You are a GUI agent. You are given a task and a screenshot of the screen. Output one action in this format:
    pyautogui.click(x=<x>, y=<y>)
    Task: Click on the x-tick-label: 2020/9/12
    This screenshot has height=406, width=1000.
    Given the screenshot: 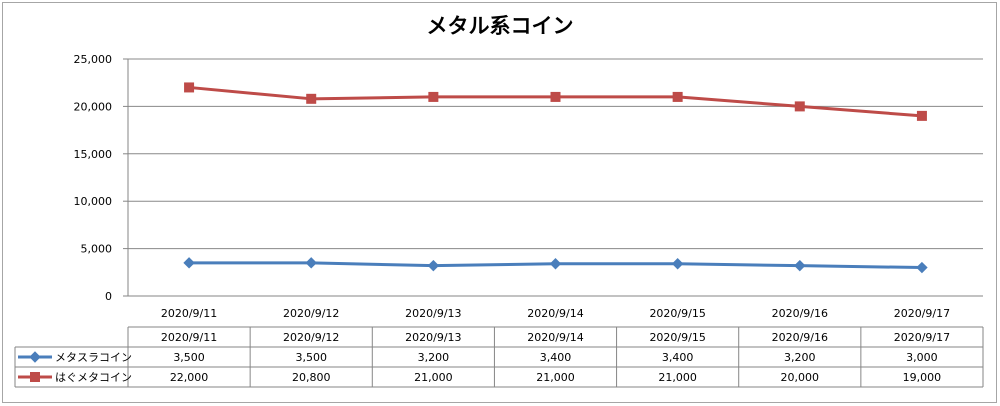 What is the action you would take?
    pyautogui.click(x=311, y=313)
    